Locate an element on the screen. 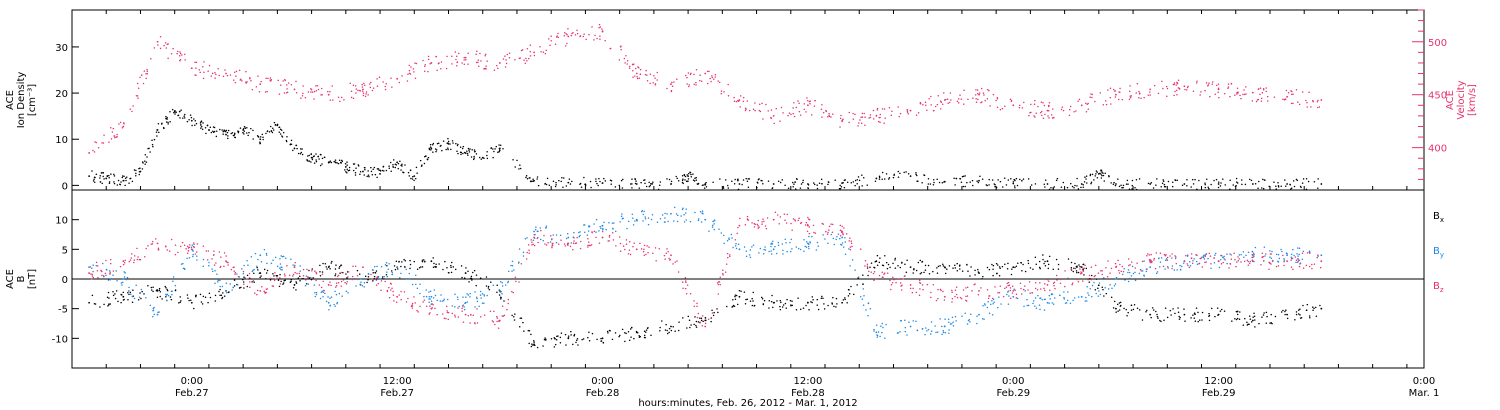 The width and height of the screenshot is (1500, 410). b-tick-label: 10 is located at coordinates (61, 221).